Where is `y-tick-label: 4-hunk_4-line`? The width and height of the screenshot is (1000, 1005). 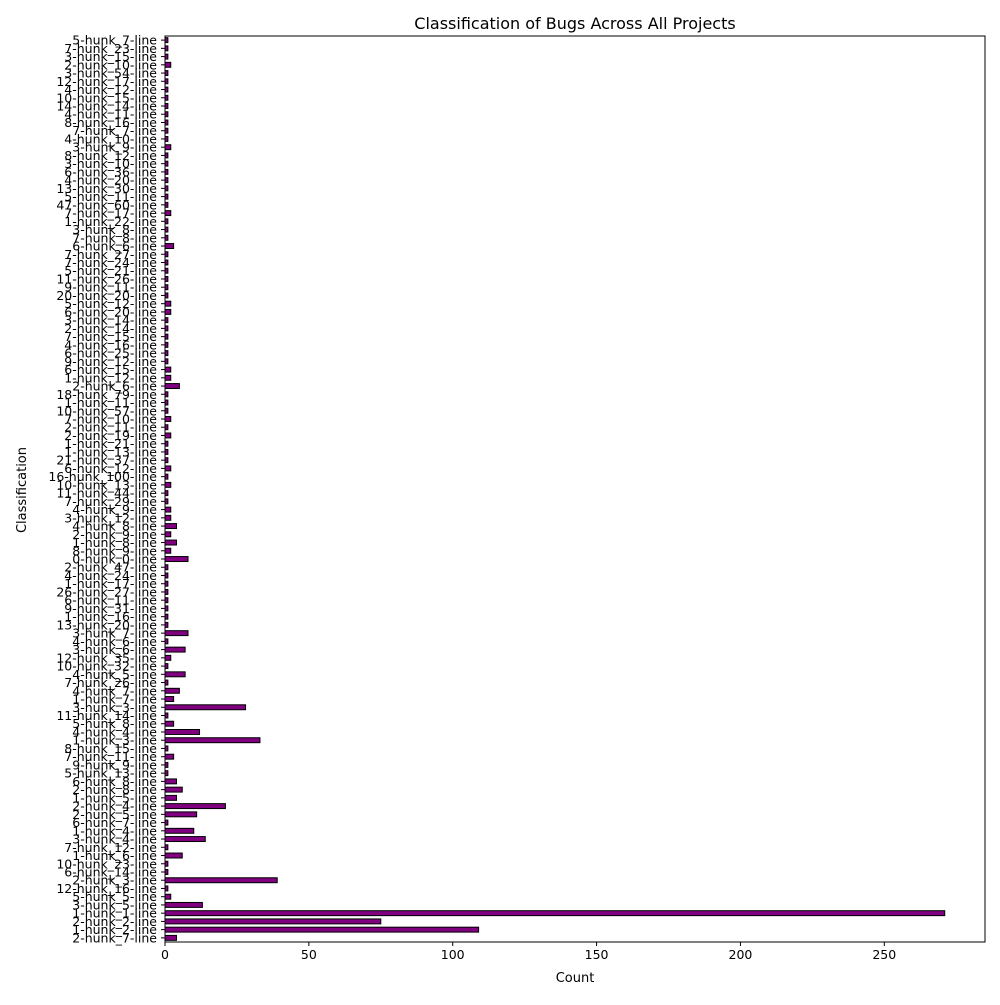
y-tick-label: 4-hunk_4-line is located at coordinates (114, 731).